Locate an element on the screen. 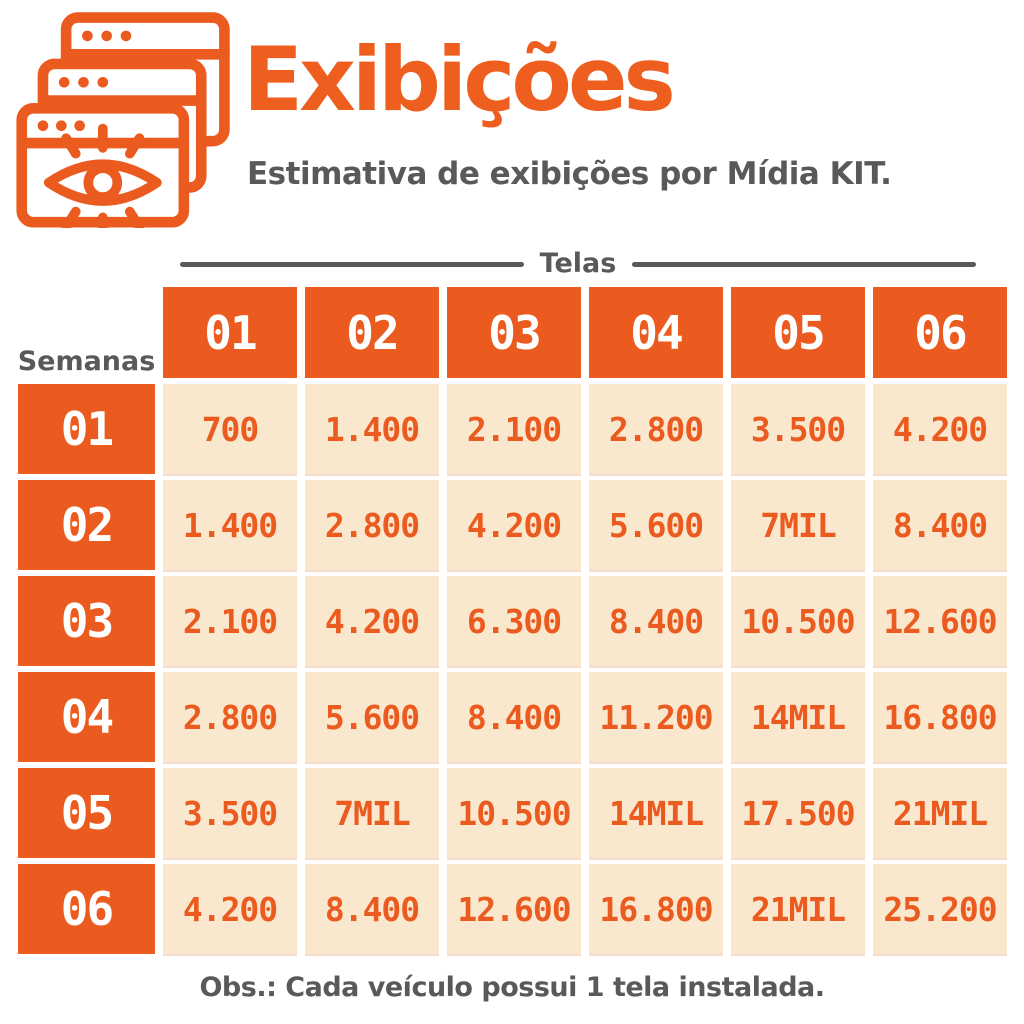  columns-axis-header: Telas is located at coordinates (578, 263).